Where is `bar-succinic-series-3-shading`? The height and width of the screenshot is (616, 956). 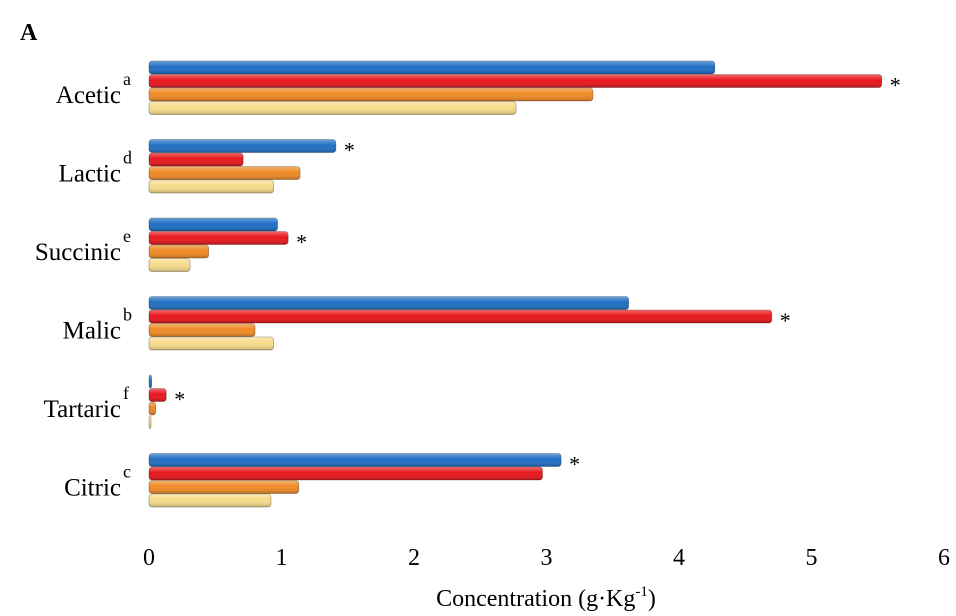 bar-succinic-series-3-shading is located at coordinates (179, 251).